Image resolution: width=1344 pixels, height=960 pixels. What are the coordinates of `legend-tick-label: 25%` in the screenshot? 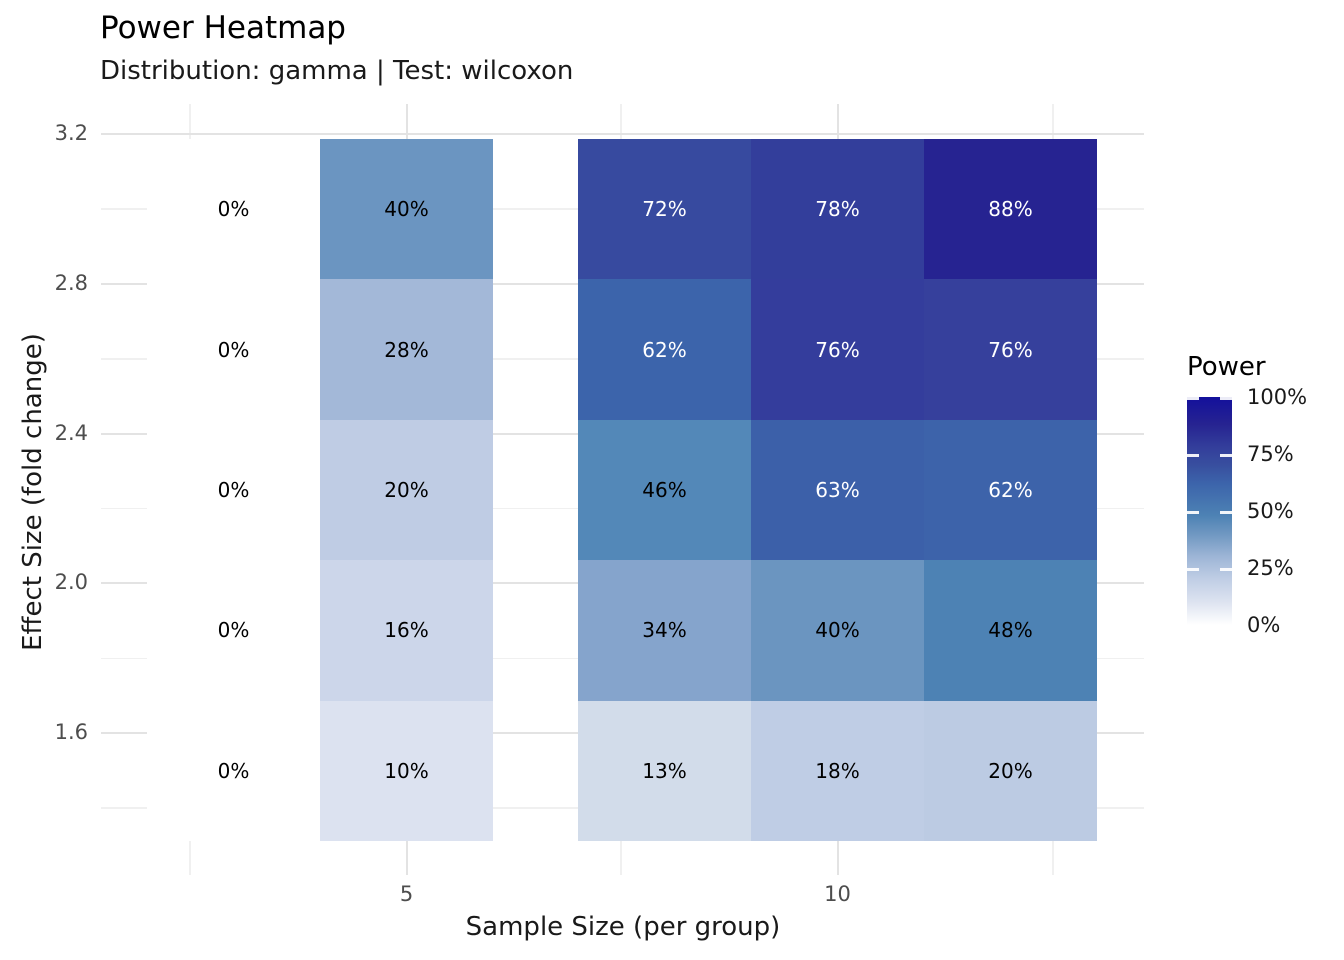 It's located at (1270, 568).